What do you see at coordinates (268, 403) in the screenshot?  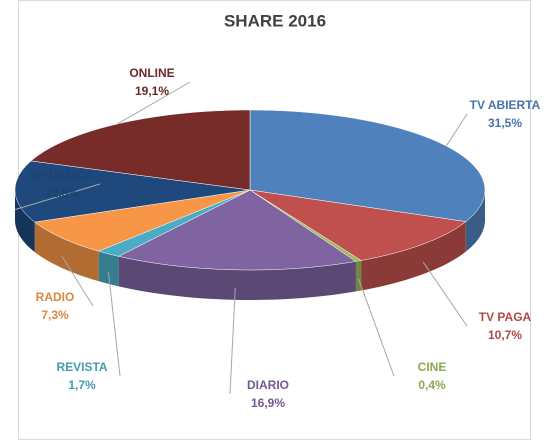 I see `data-label-value: 16,9%` at bounding box center [268, 403].